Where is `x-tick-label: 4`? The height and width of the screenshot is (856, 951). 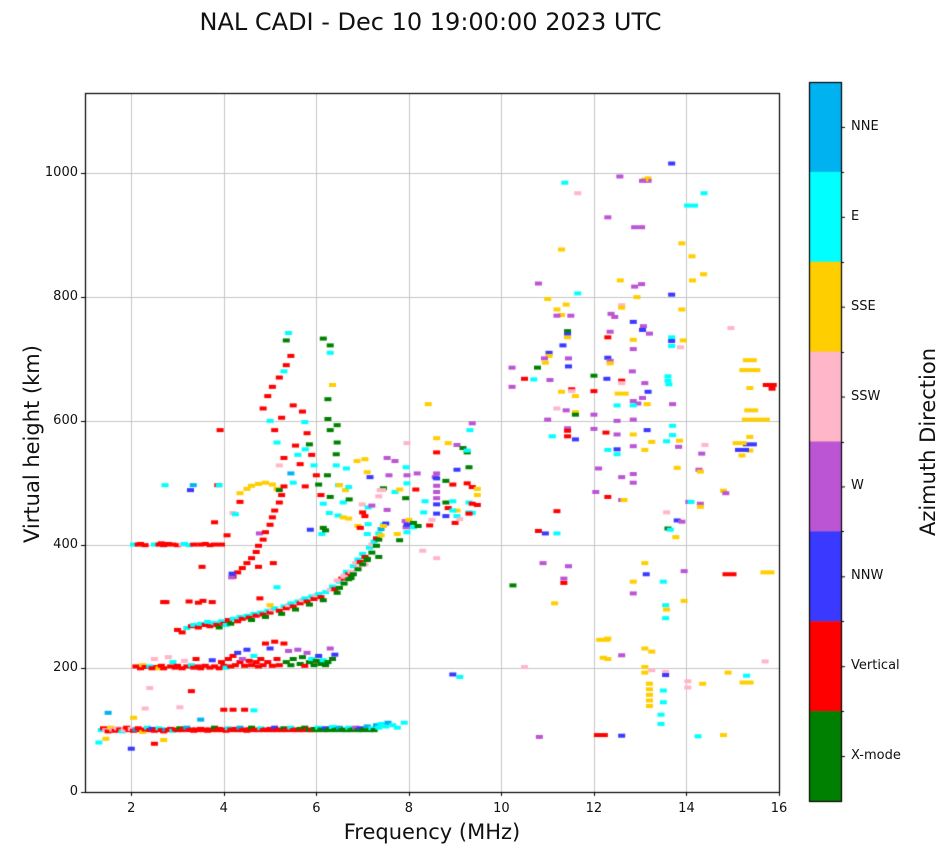
x-tick-label: 4 is located at coordinates (223, 808).